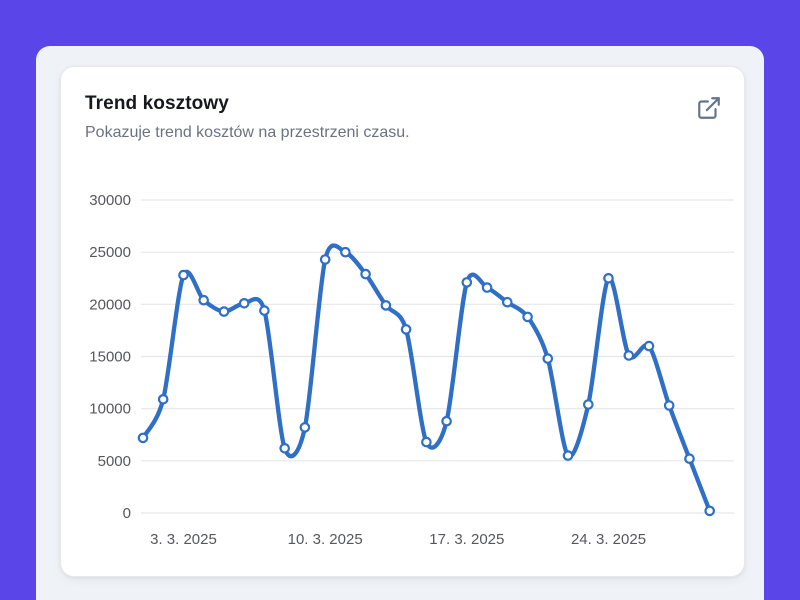  What do you see at coordinates (110, 200) in the screenshot?
I see `y-tick-label: 30000` at bounding box center [110, 200].